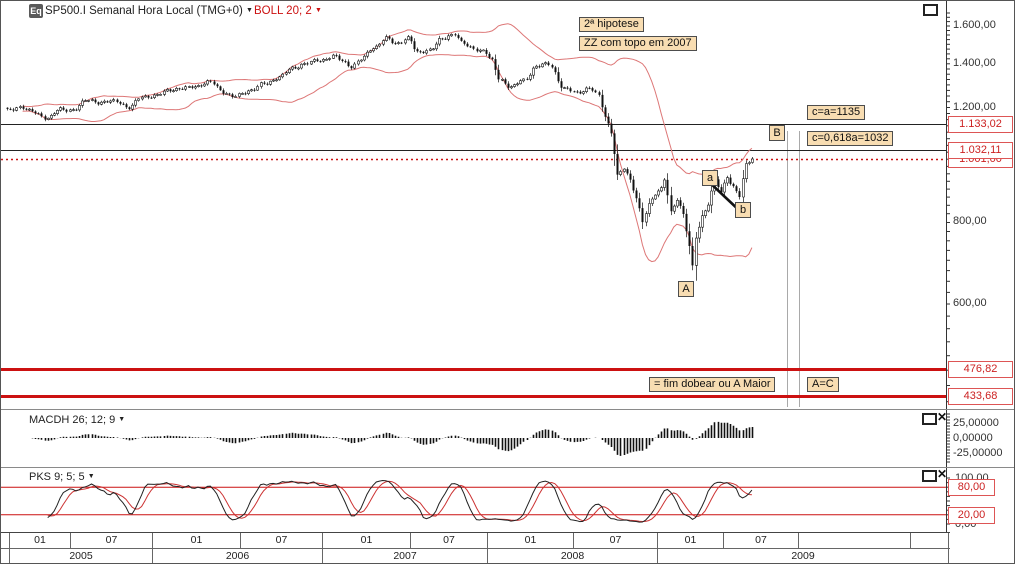 Image resolution: width=1015 pixels, height=564 pixels. Describe the element at coordinates (249, 10) in the screenshot. I see `title-dropdown-icon: ▼` at that location.